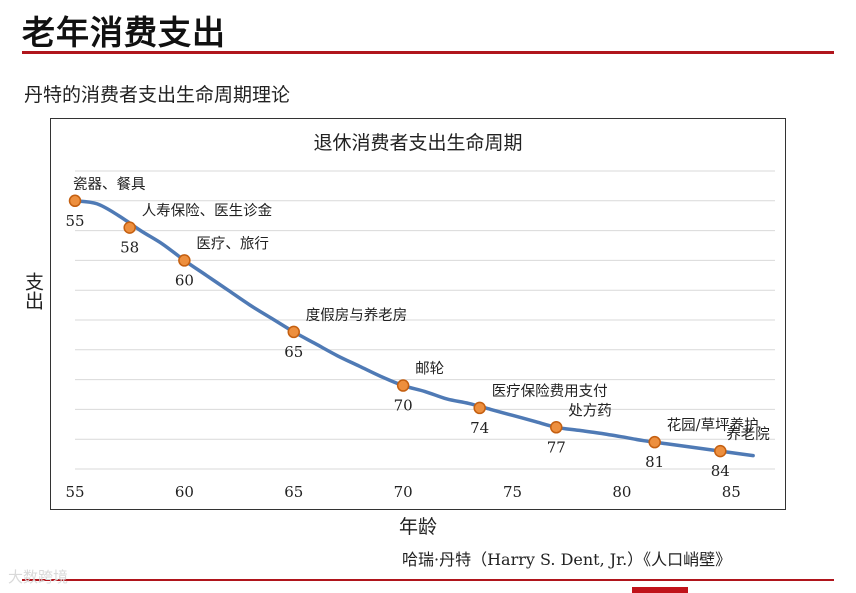  I want to click on footer-divider, so click(428, 580).